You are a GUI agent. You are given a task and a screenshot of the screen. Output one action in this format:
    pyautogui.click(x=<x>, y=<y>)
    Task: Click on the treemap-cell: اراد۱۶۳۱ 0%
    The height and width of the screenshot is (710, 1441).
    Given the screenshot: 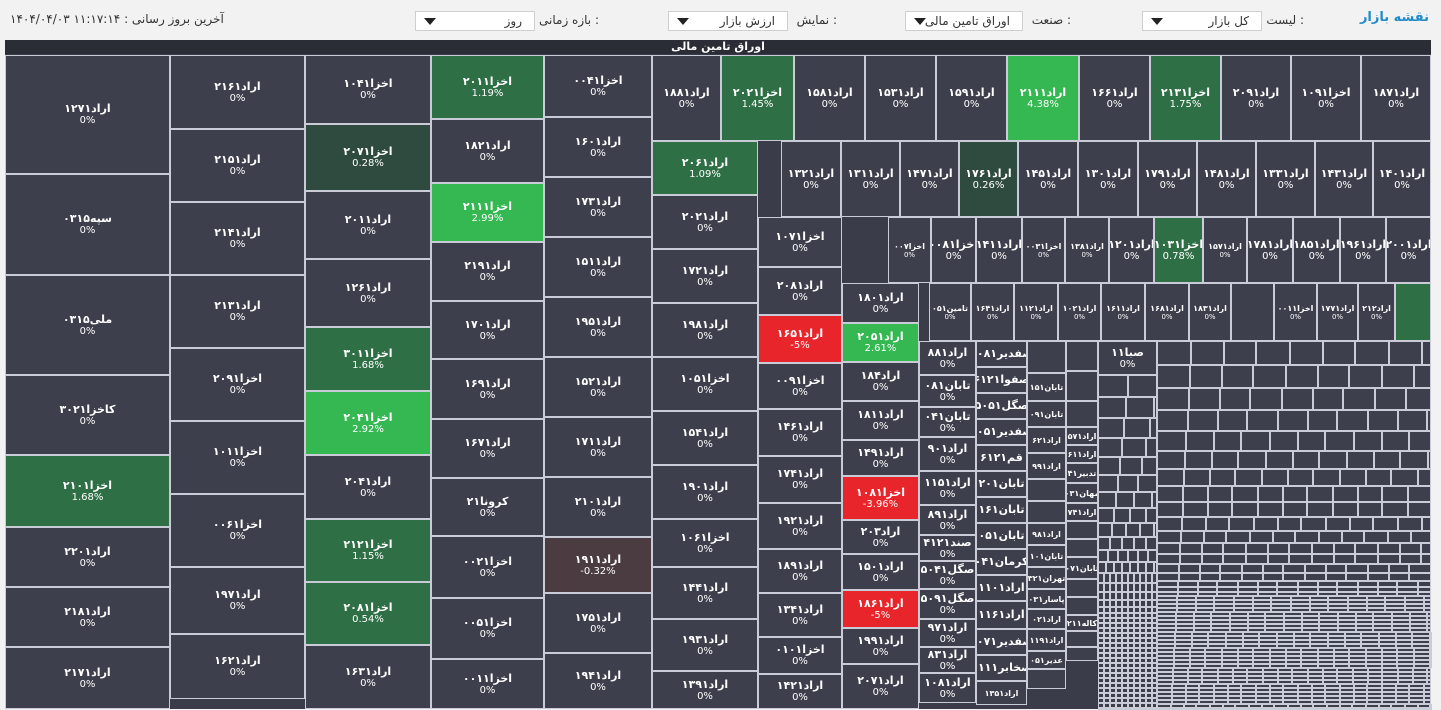 What is the action you would take?
    pyautogui.click(x=368, y=677)
    